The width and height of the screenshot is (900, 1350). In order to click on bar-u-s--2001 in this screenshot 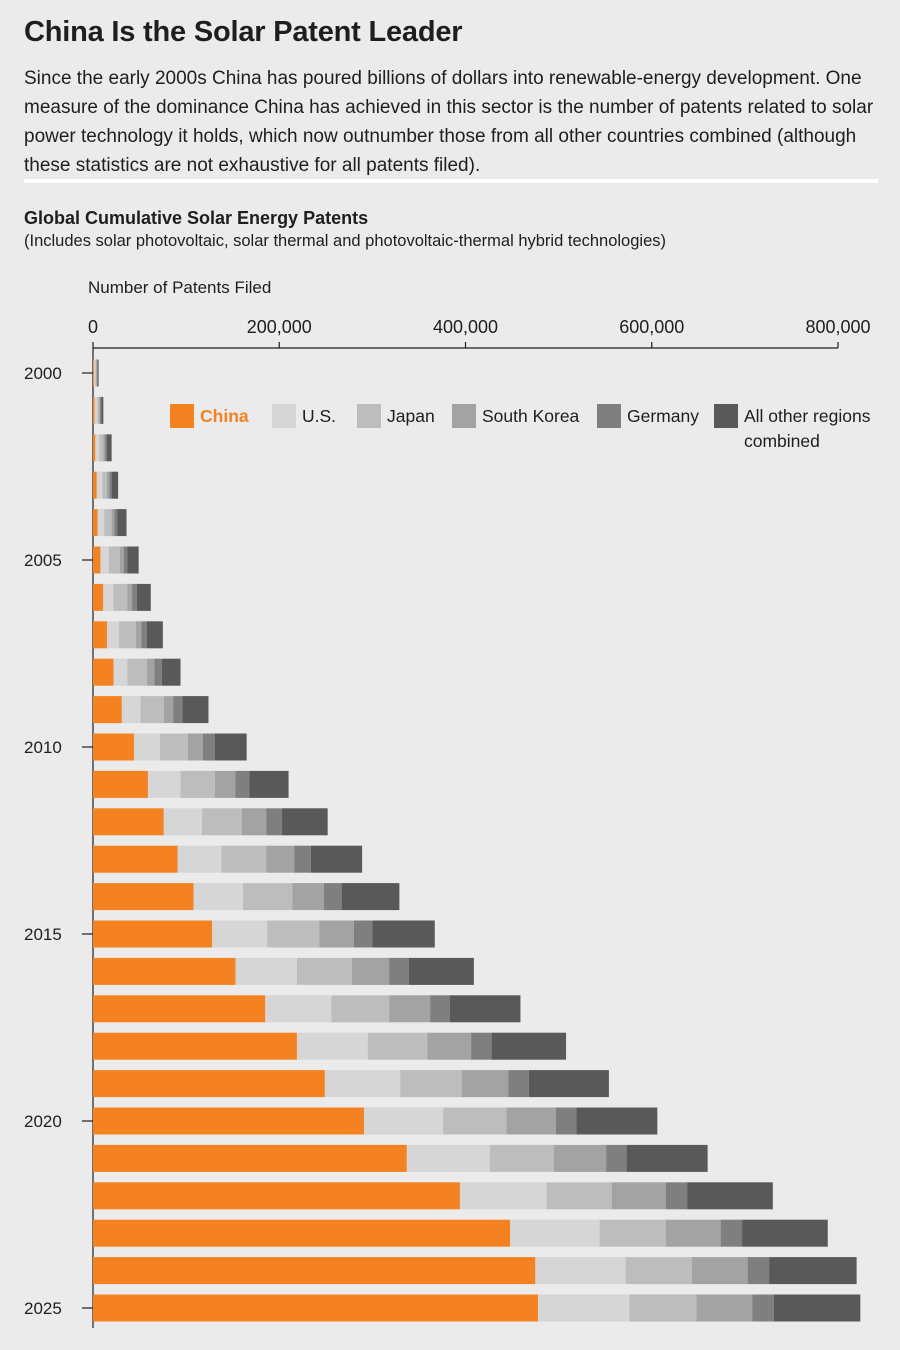, I will do `click(96, 410)`.